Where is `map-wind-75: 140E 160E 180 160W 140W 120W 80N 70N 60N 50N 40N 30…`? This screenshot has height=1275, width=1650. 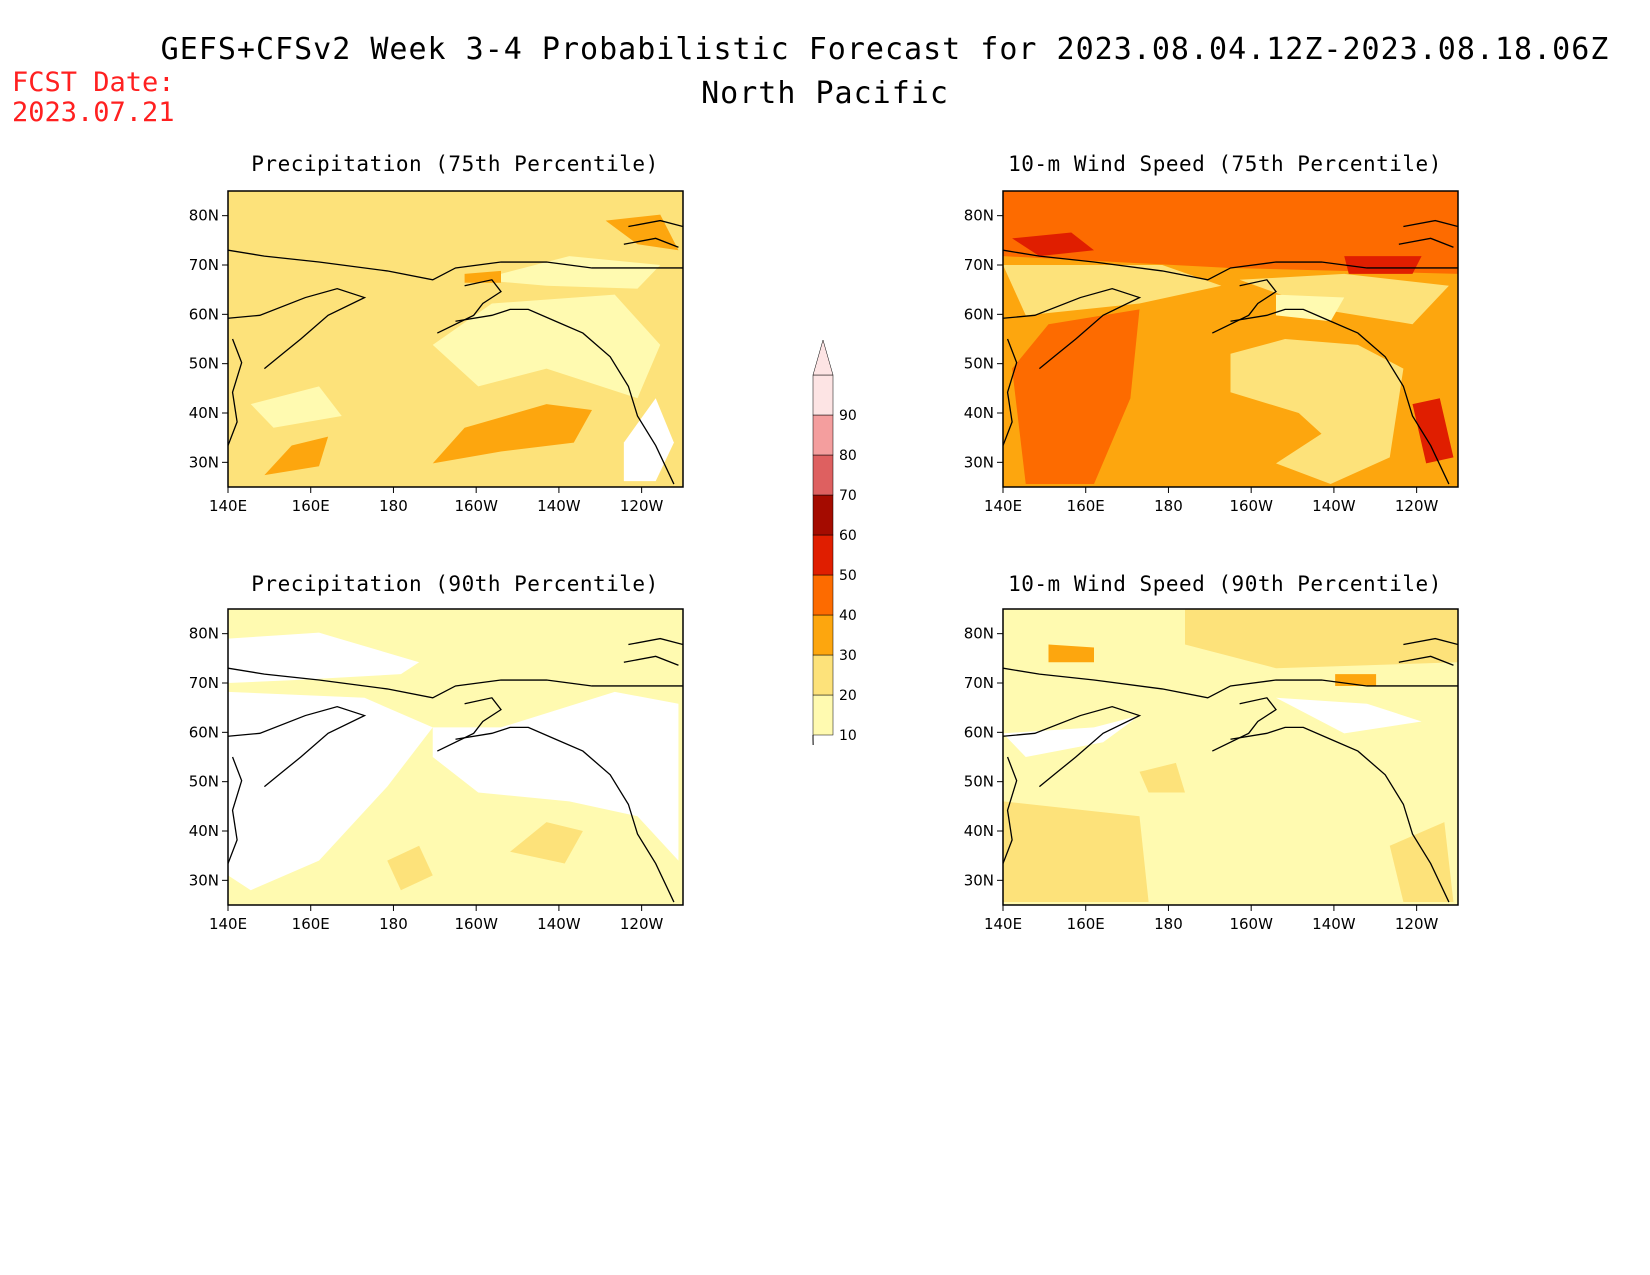
map-wind-75: 140E 160E 180 160W 140W 120W 80N 70N 60N 50N 40N 30… is located at coordinates (1211, 352).